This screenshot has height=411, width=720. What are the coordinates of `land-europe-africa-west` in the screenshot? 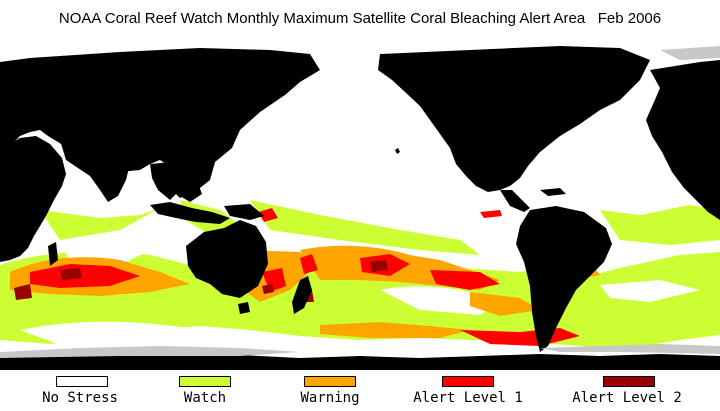 It's located at (683, 140).